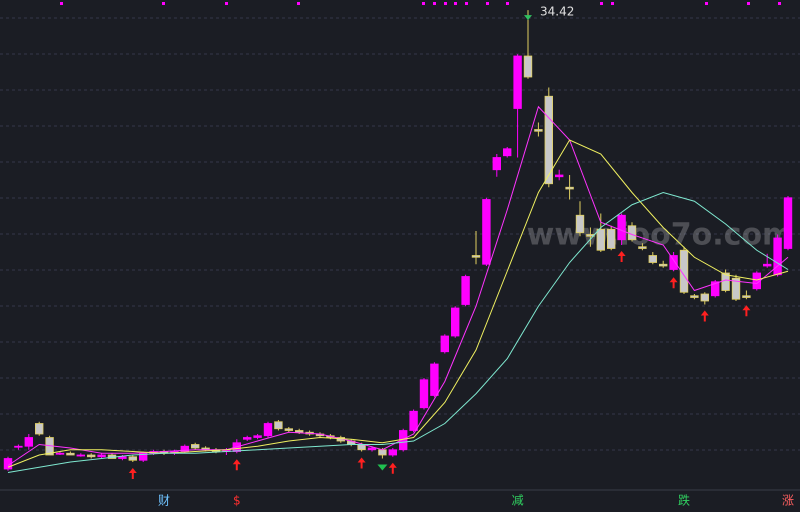  Describe the element at coordinates (518, 501) in the screenshot. I see `event-label: 减` at that location.